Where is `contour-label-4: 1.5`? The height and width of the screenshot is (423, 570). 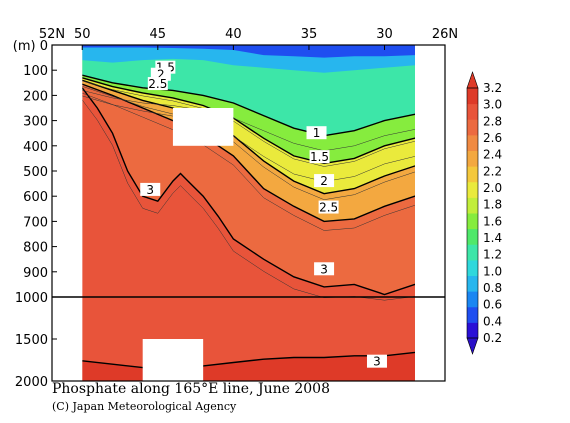
contour-label-4: 1.5 is located at coordinates (319, 157).